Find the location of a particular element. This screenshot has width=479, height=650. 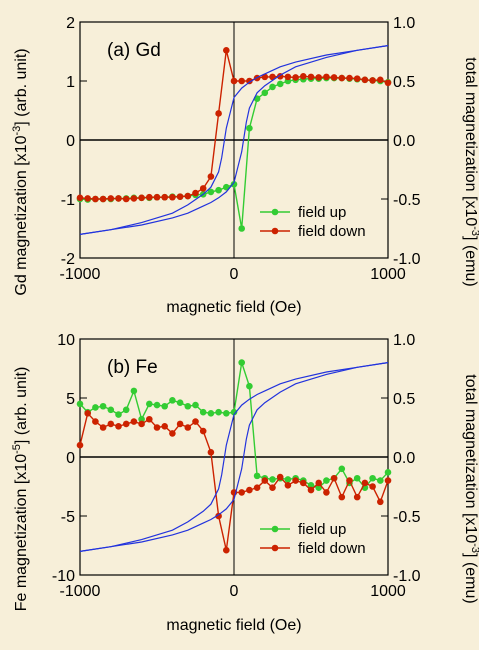

y-left-tick-label: 2 is located at coordinates (70, 23).